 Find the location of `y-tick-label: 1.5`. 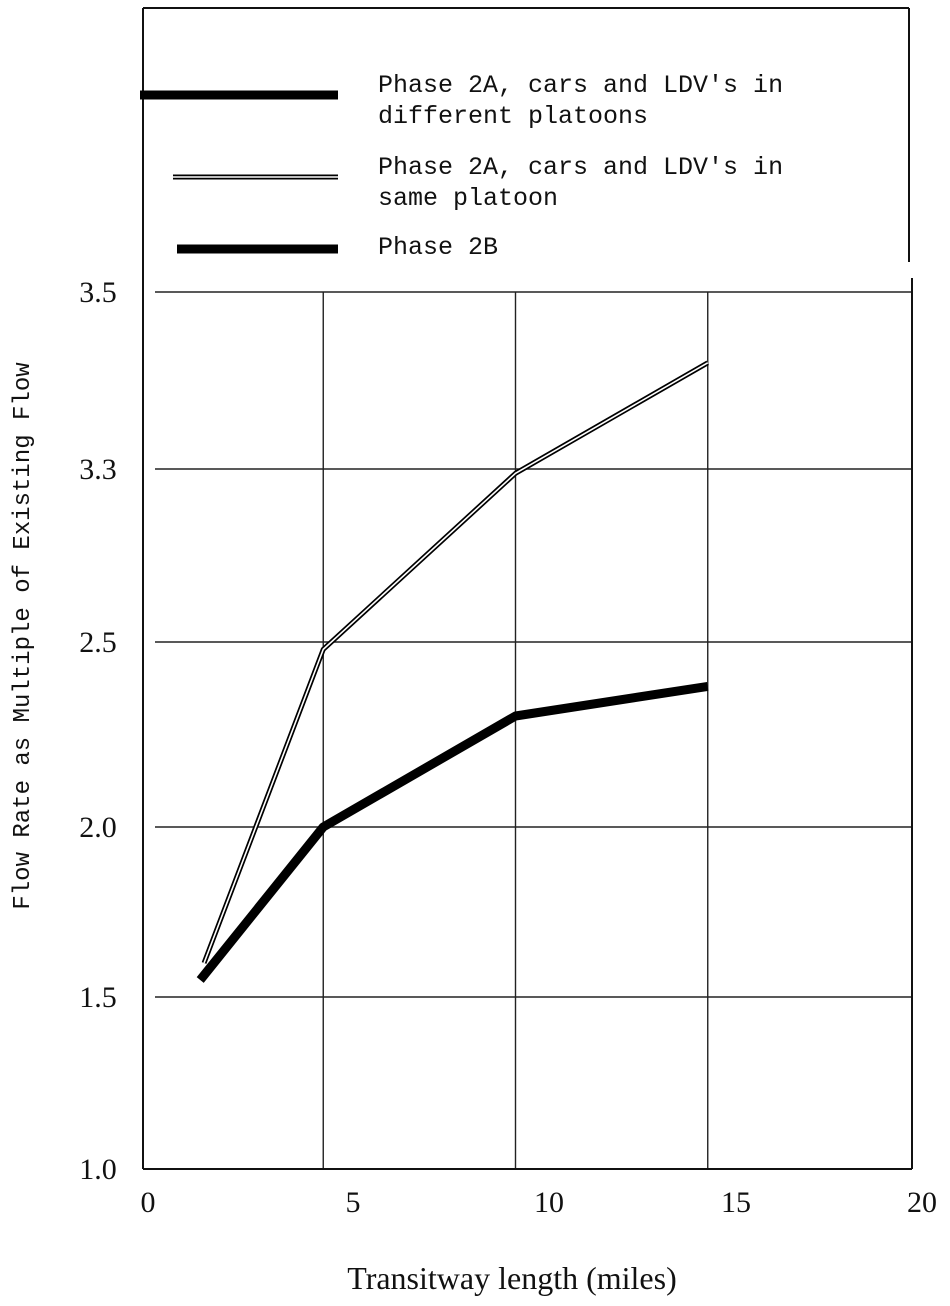

y-tick-label: 1.5 is located at coordinates (98, 997).